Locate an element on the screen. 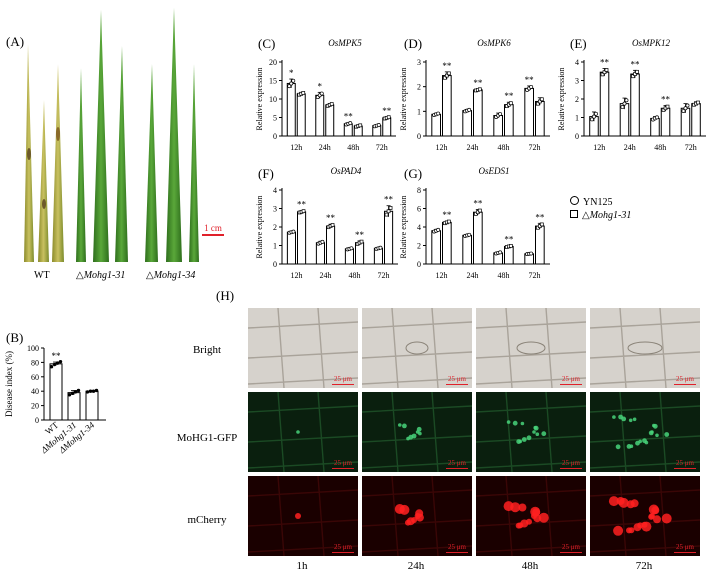 The image size is (712, 578). time-label-72h: 72h is located at coordinates (644, 566).